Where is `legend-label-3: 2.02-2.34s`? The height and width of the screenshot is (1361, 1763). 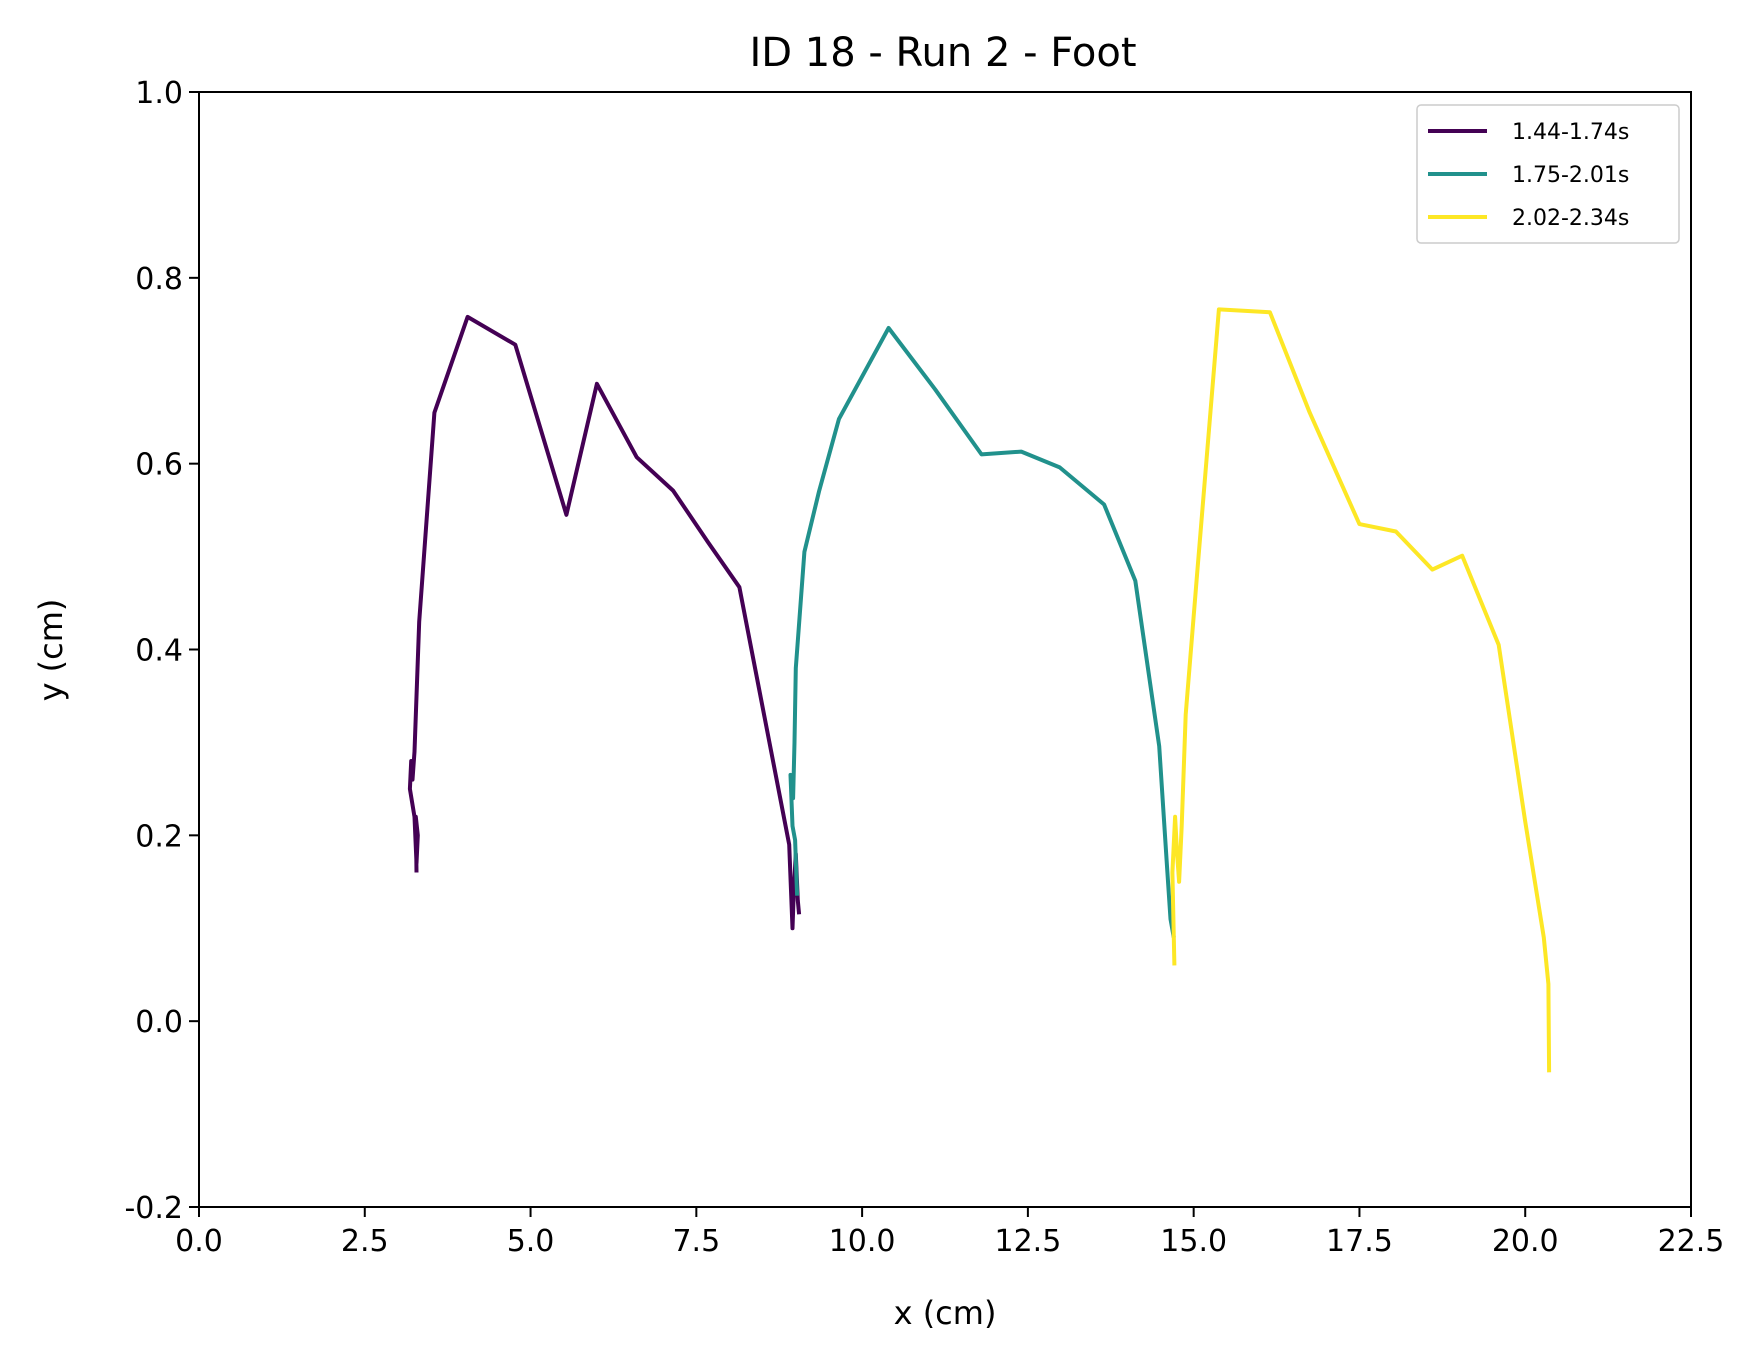 legend-label-3: 2.02-2.34s is located at coordinates (1570, 218).